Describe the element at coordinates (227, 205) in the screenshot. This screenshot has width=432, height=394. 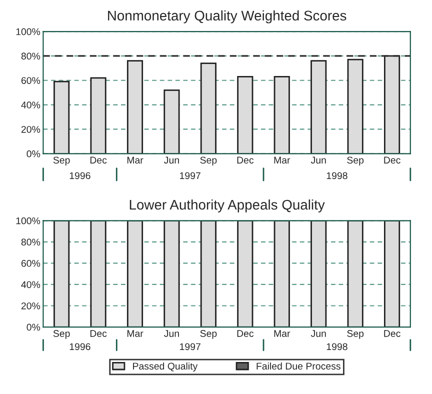
I see `chart-title: Lower Authority Appeals Quality` at that location.